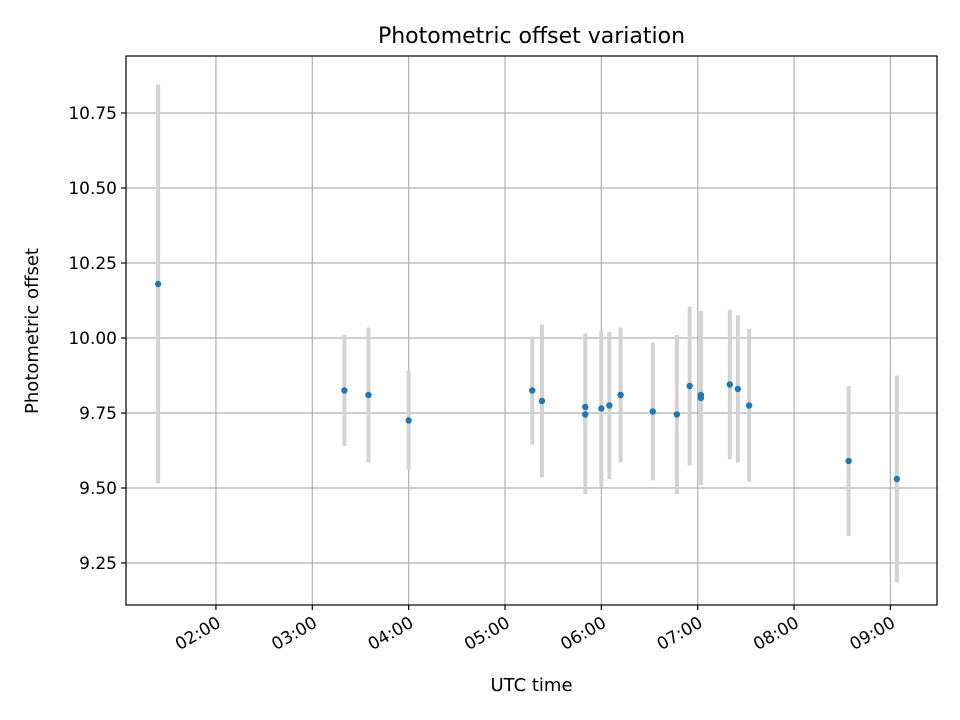 This screenshot has height=720, width=960. I want to click on y-tick-label: 10.75, so click(92, 114).